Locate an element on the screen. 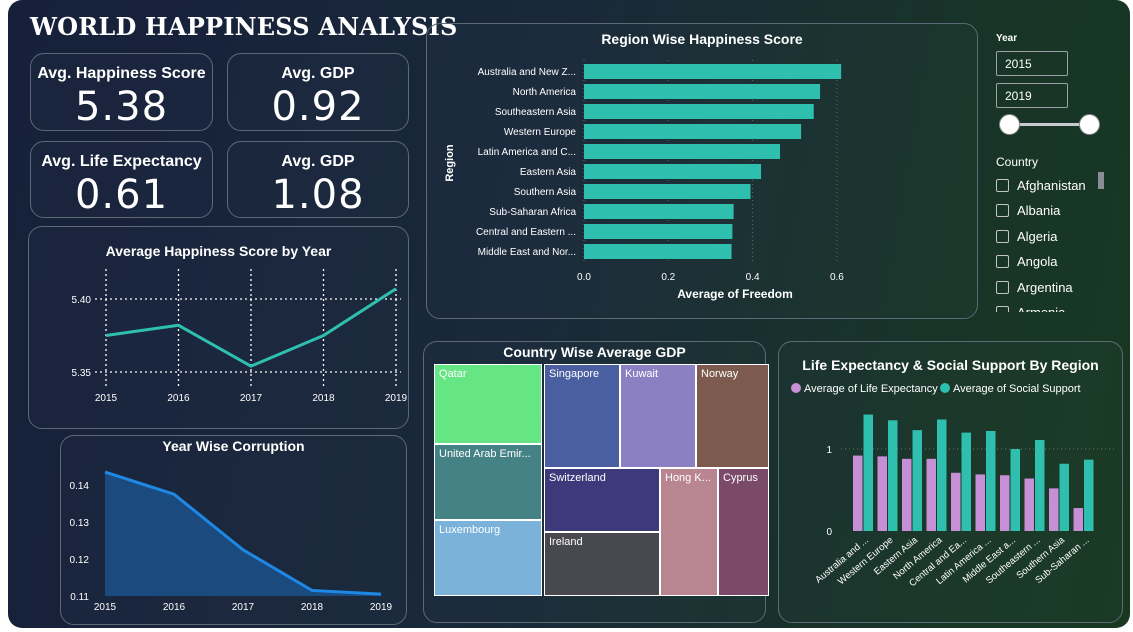  treemap-cell: Ireland is located at coordinates (602, 564).